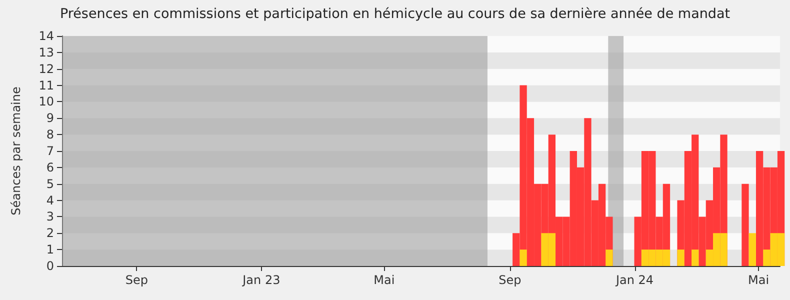 The width and height of the screenshot is (790, 300). I want to click on y-tick-label: 13, so click(46, 52).